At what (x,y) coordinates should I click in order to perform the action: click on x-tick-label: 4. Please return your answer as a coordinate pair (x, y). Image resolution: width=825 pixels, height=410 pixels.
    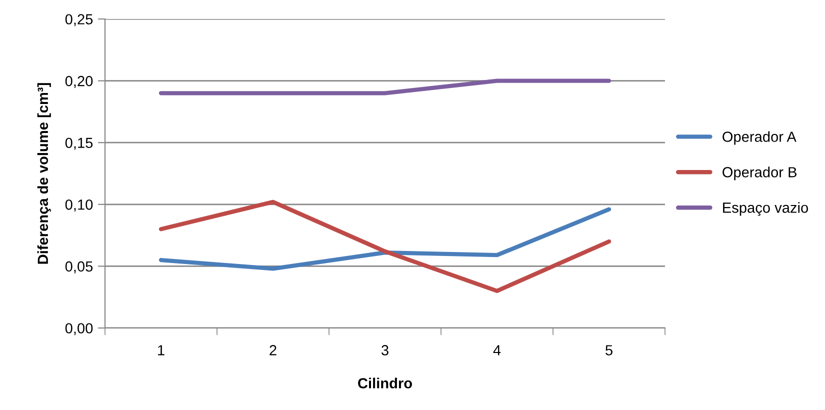
    Looking at the image, I should click on (497, 350).